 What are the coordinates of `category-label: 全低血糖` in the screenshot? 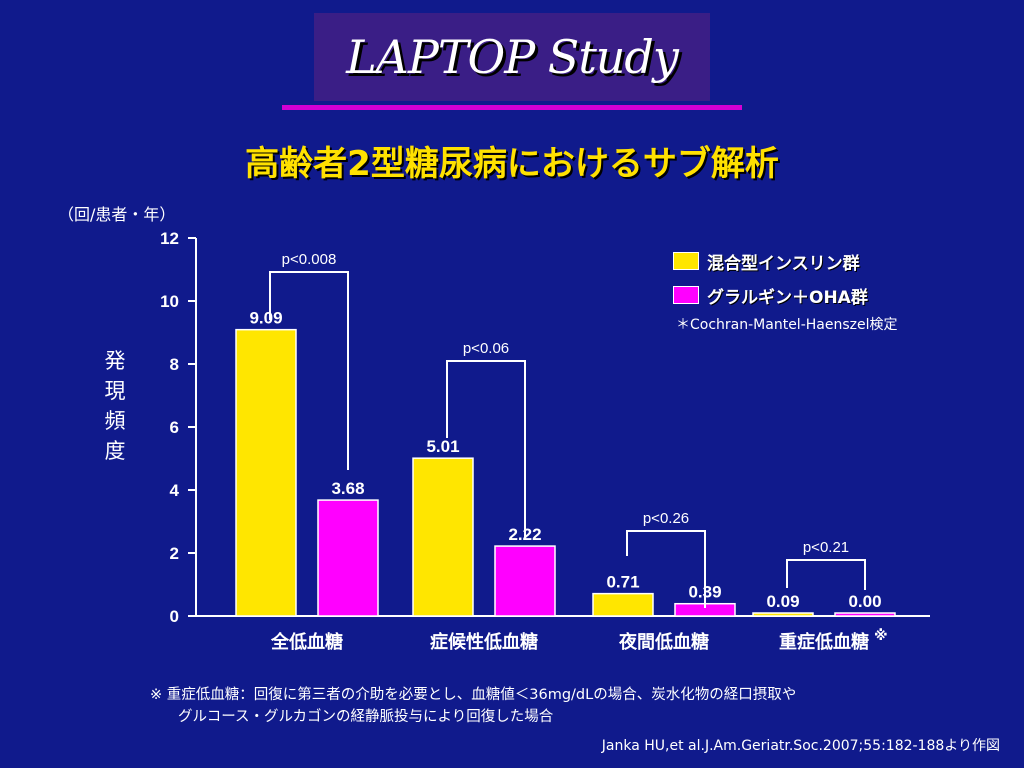 It's located at (306, 642).